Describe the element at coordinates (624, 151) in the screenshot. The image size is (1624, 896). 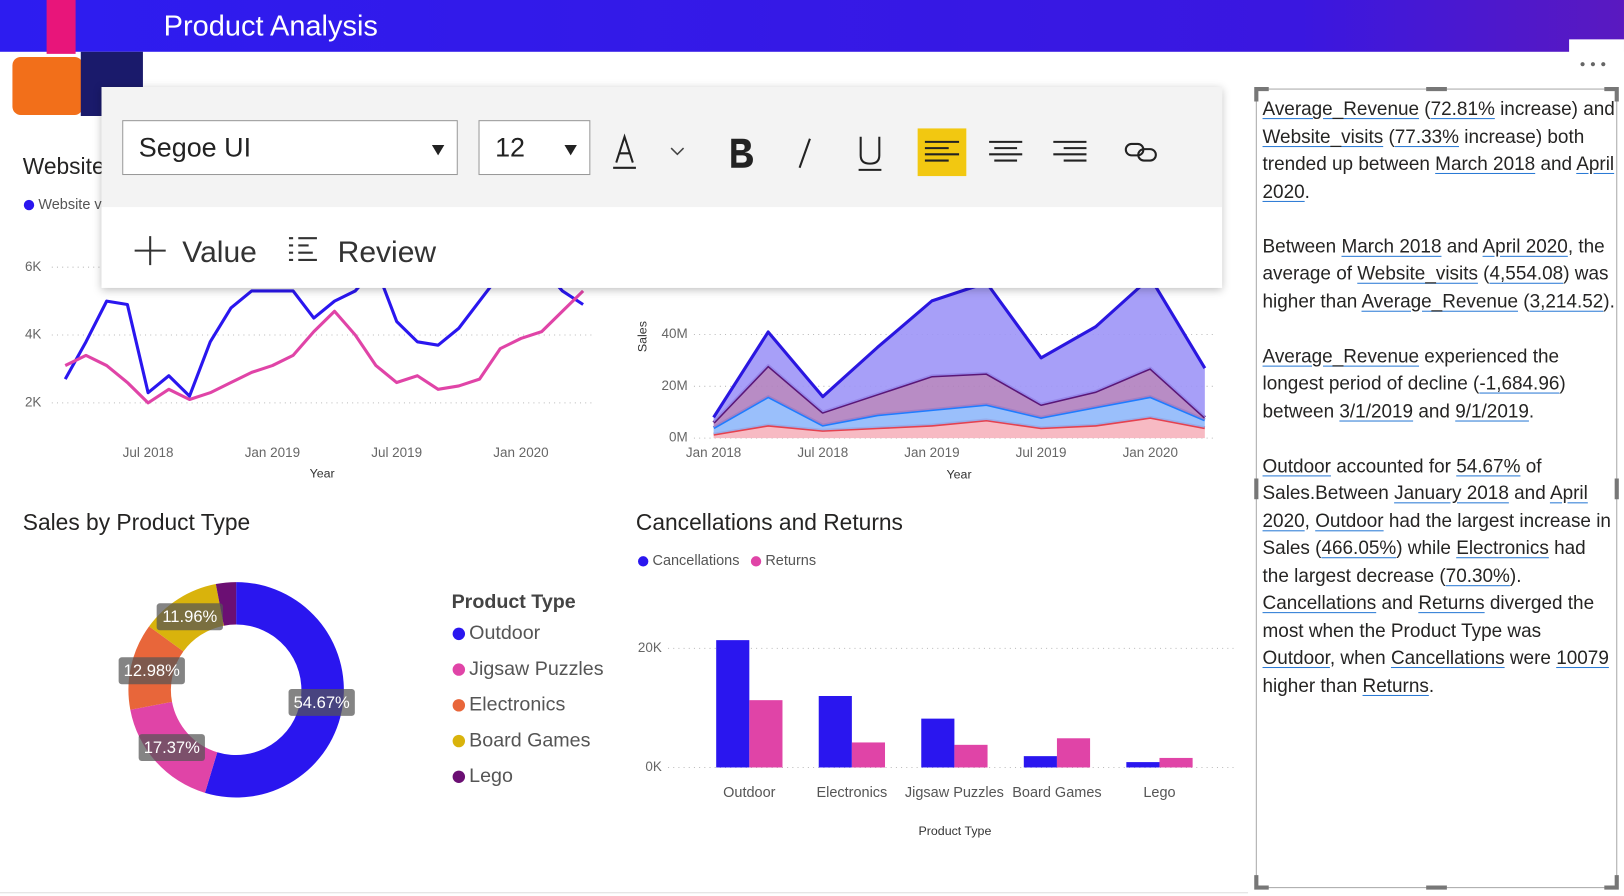
I see `font-color-button` at that location.